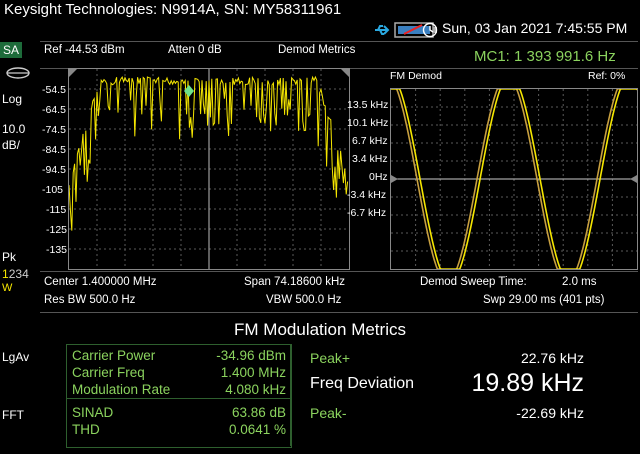 Image resolution: width=640 pixels, height=454 pixels. What do you see at coordinates (9, 257) in the screenshot?
I see `detector-label: Pk` at bounding box center [9, 257].